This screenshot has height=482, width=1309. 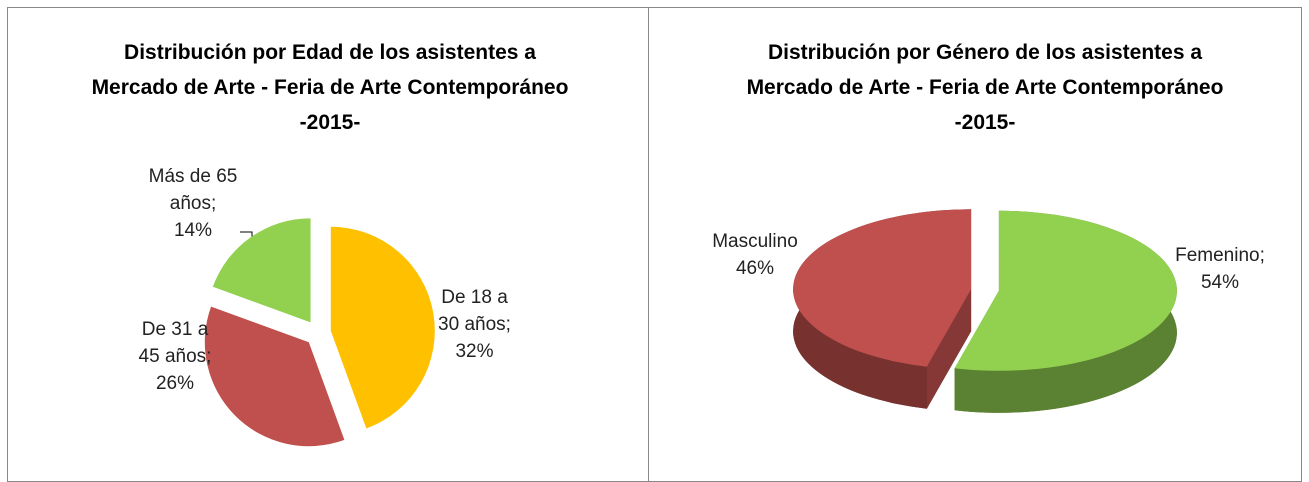 What do you see at coordinates (474, 324) in the screenshot?
I see `data-label: De 18 a 30 años; 32%` at bounding box center [474, 324].